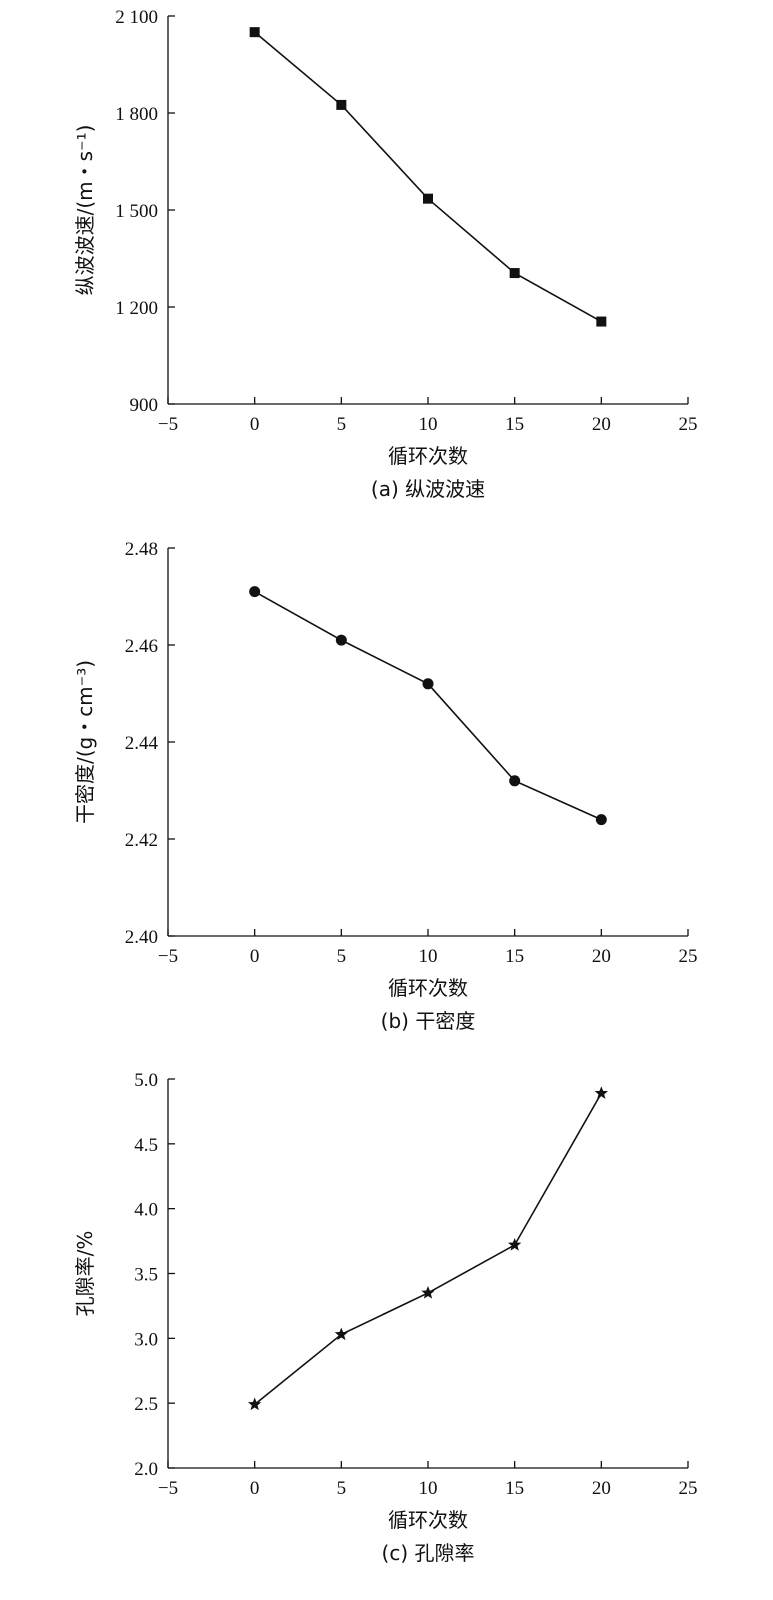 The width and height of the screenshot is (773, 1600). Describe the element at coordinates (136, 308) in the screenshot. I see `y-tick-label: 1 200` at that location.